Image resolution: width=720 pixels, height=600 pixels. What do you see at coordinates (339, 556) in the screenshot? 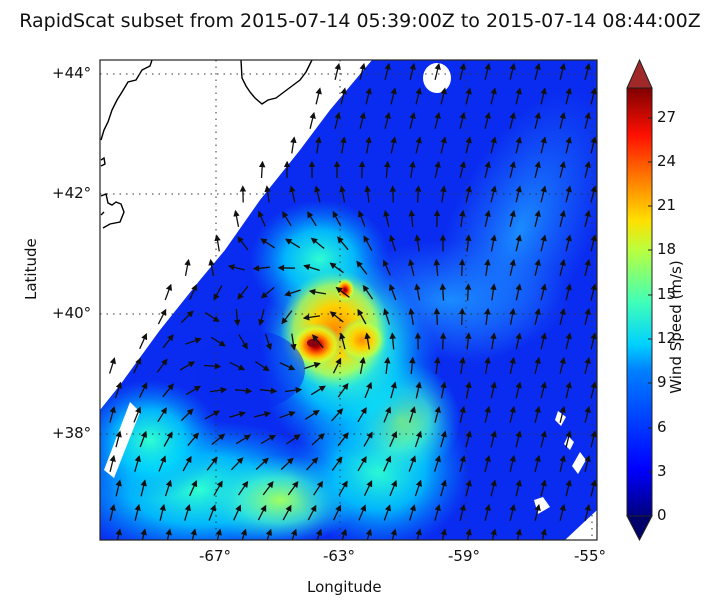
I see `x-tick-label: -63°` at bounding box center [339, 556].